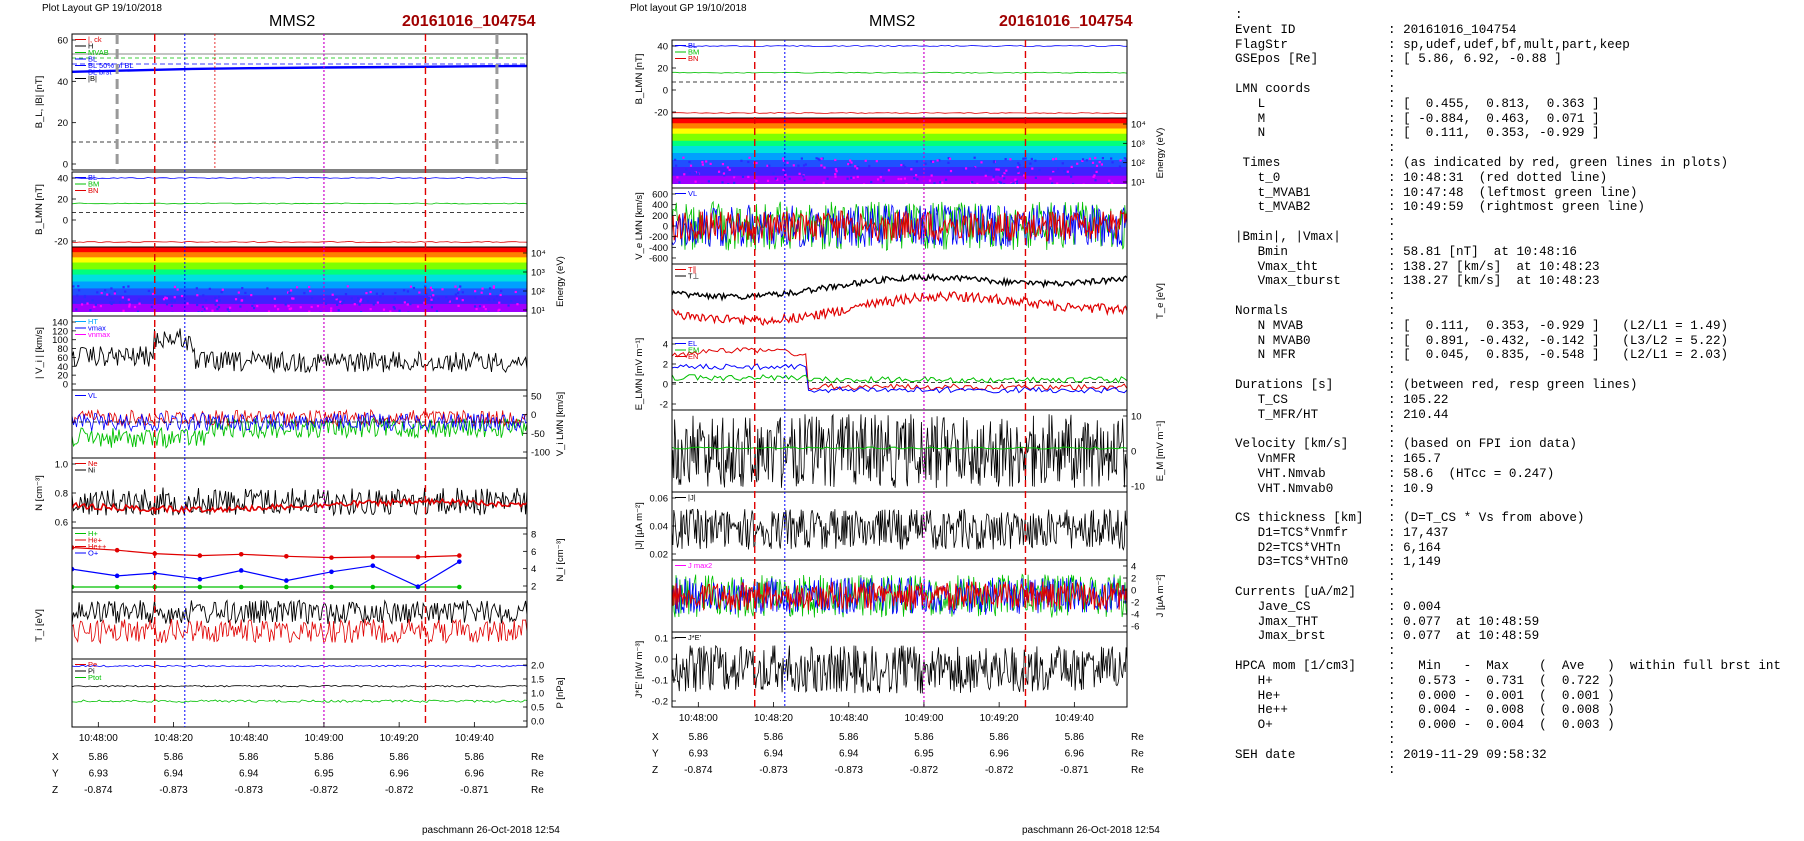  Describe the element at coordinates (91, 470) in the screenshot. I see `legend-entry: Ni` at that location.